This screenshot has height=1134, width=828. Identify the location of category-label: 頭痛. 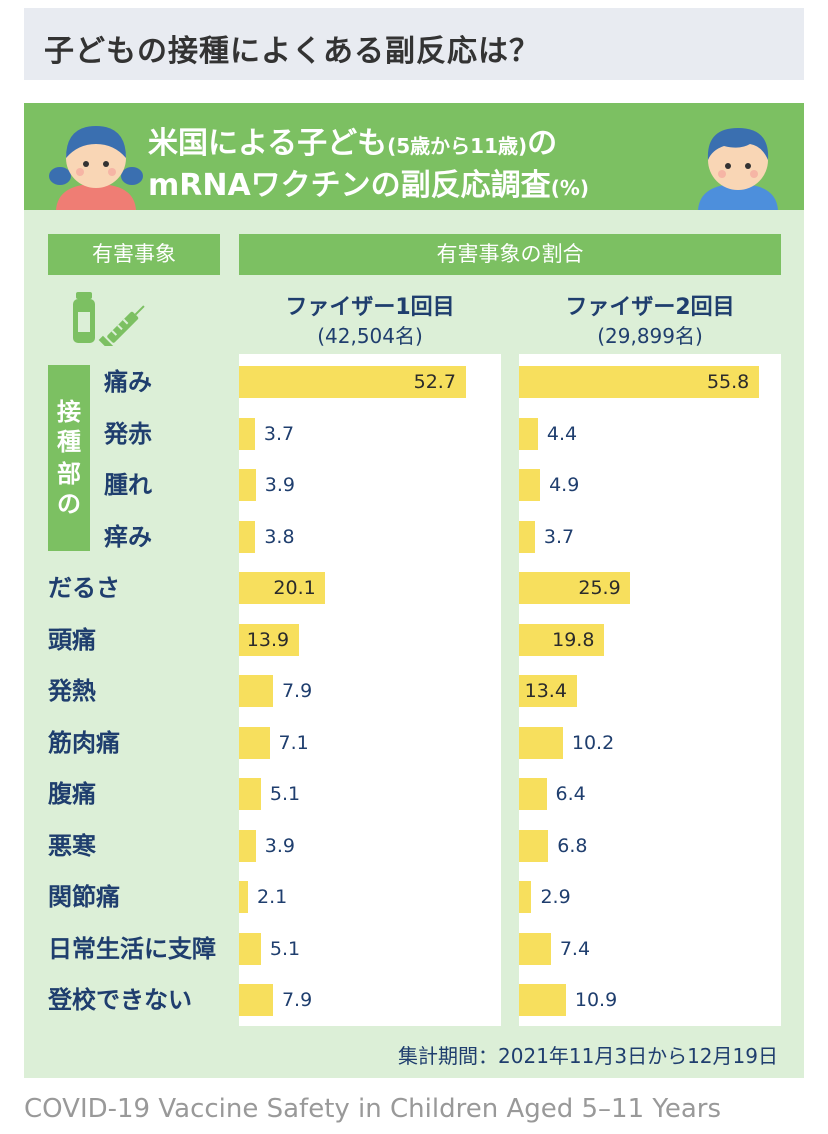
(72, 639).